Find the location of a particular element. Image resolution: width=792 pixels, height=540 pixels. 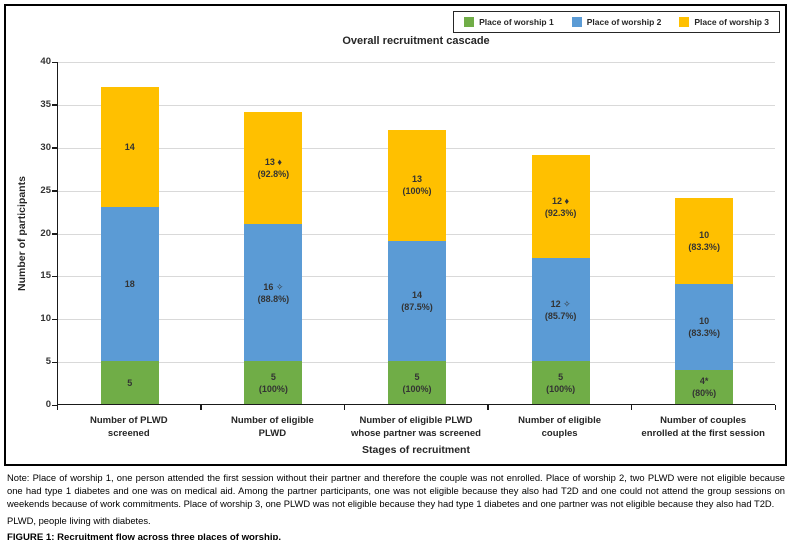

bar-segment-value: 13 is located at coordinates (416, 179).